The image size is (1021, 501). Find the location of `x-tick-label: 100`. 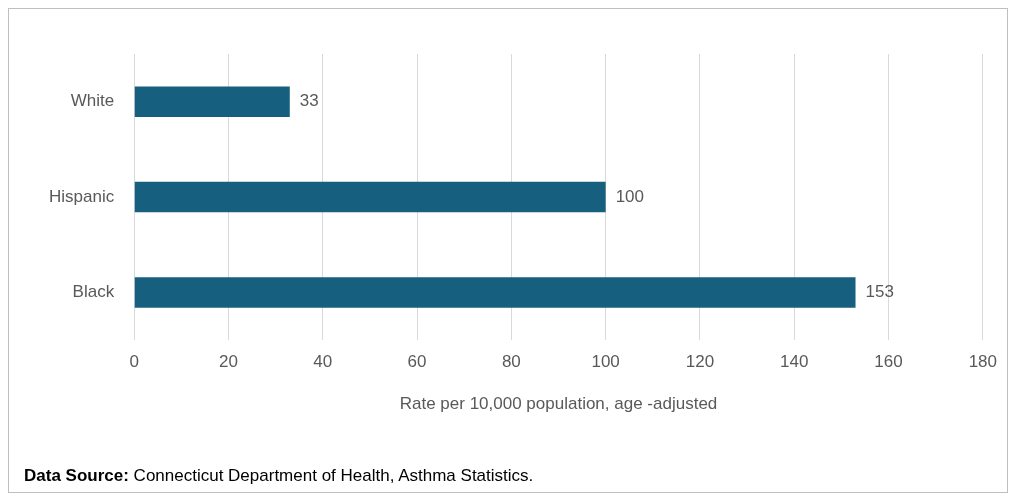

x-tick-label: 100 is located at coordinates (605, 362).